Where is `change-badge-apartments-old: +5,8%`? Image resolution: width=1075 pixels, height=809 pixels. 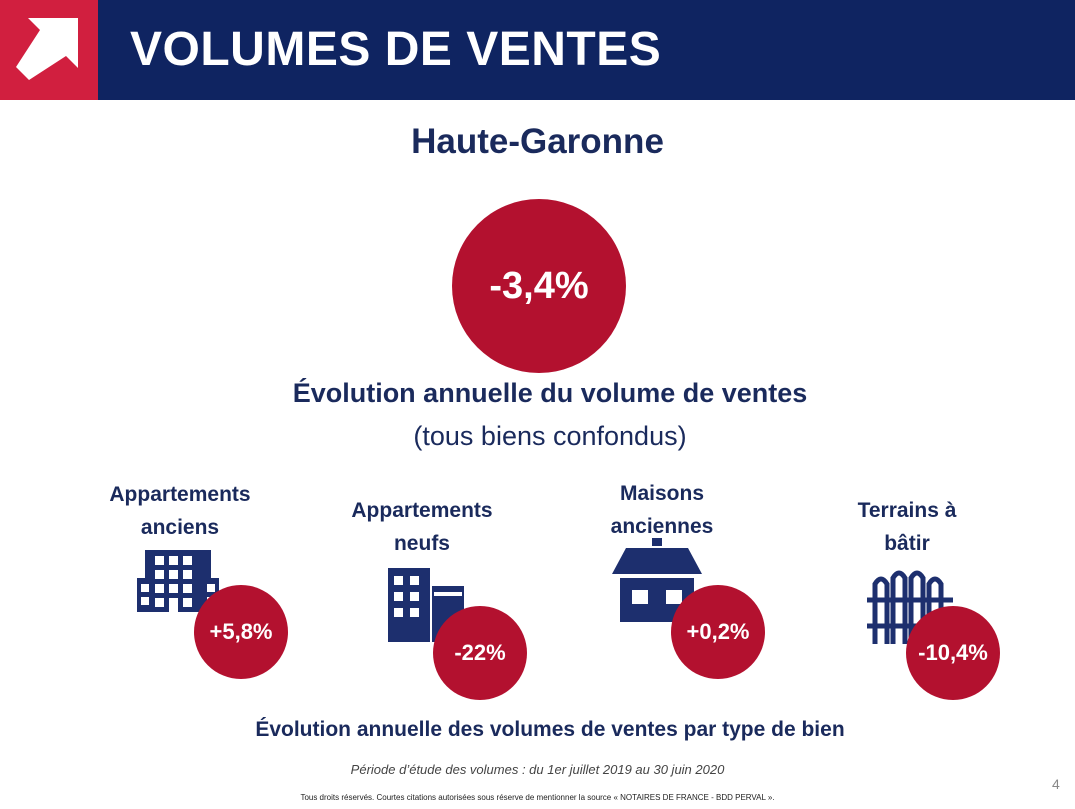 change-badge-apartments-old: +5,8% is located at coordinates (241, 632).